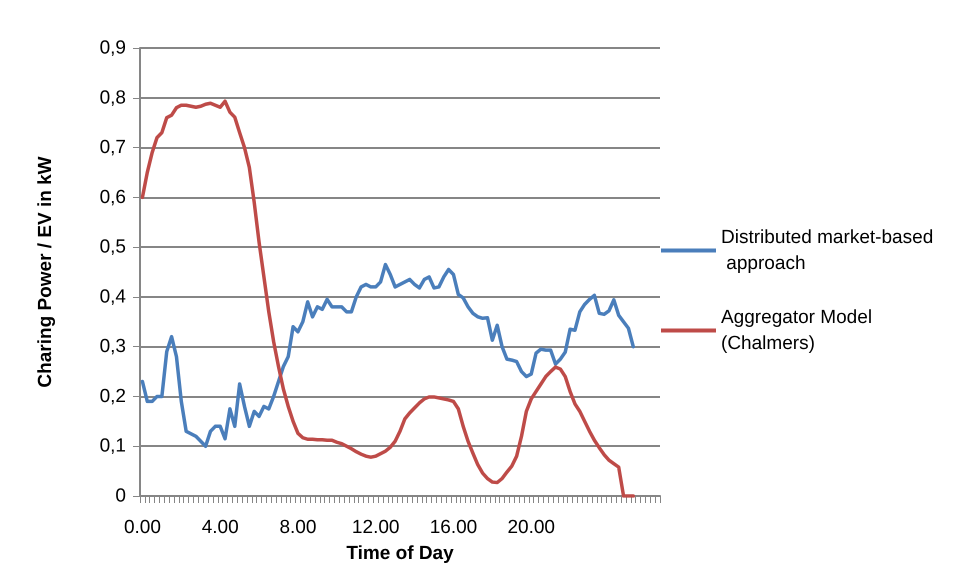  Describe the element at coordinates (113, 297) in the screenshot. I see `y-tick-label: 0,4` at that location.